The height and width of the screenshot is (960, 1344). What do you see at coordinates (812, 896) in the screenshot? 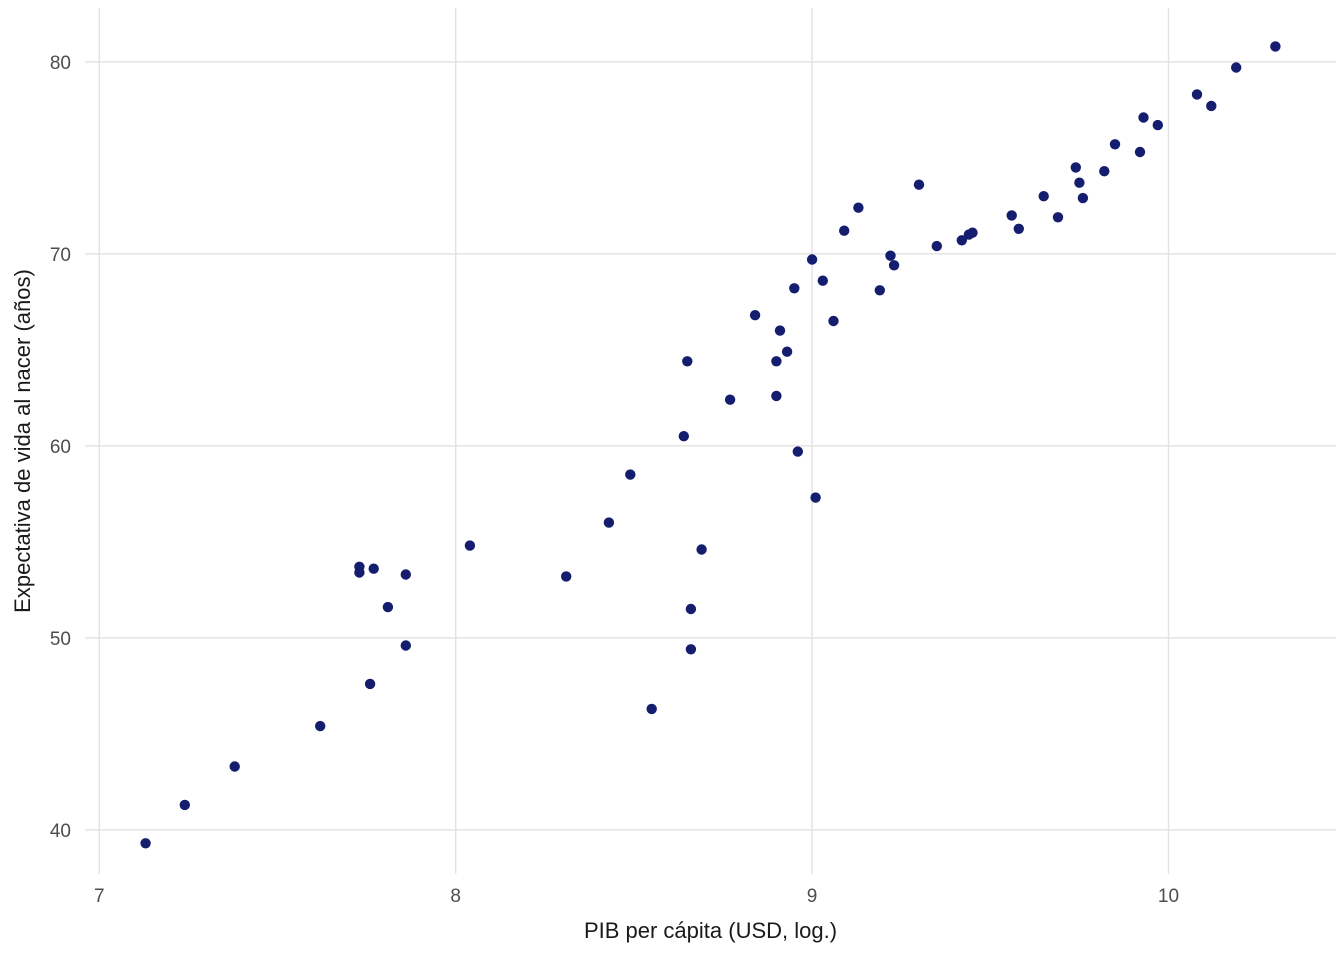
I see `x-tick-label: 9` at bounding box center [812, 896].